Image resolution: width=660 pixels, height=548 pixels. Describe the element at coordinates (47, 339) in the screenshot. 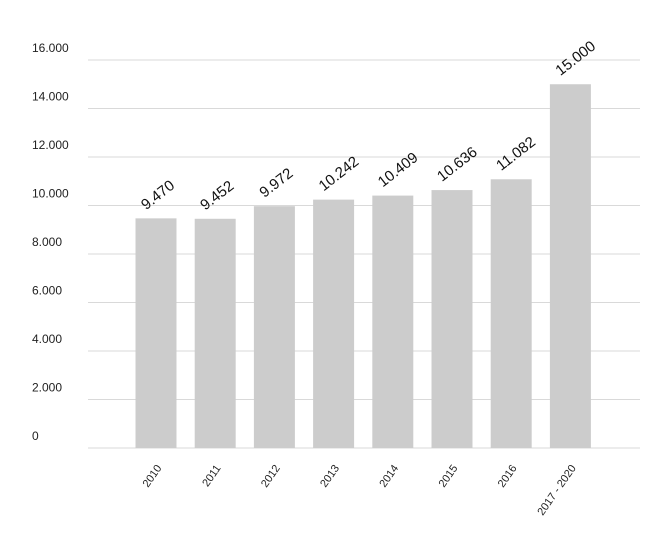

I see `y-tick-label: 4.000` at that location.